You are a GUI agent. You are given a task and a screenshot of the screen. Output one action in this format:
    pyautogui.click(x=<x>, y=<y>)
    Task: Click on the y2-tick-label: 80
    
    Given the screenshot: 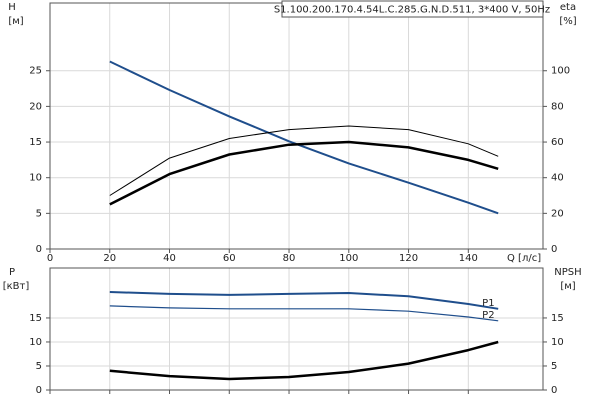 What is the action you would take?
    pyautogui.click(x=557, y=106)
    